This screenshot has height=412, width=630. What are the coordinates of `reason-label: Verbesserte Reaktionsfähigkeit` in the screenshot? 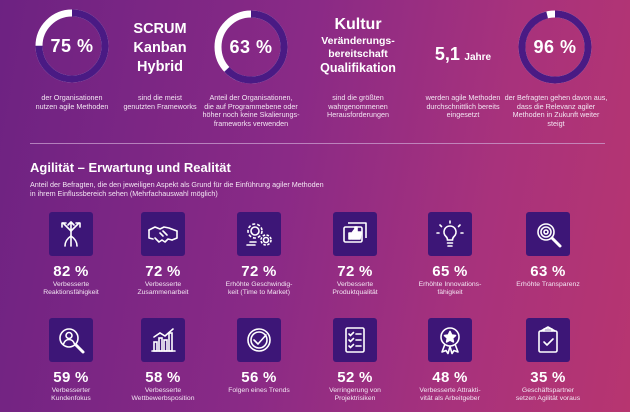 It's located at (71, 289).